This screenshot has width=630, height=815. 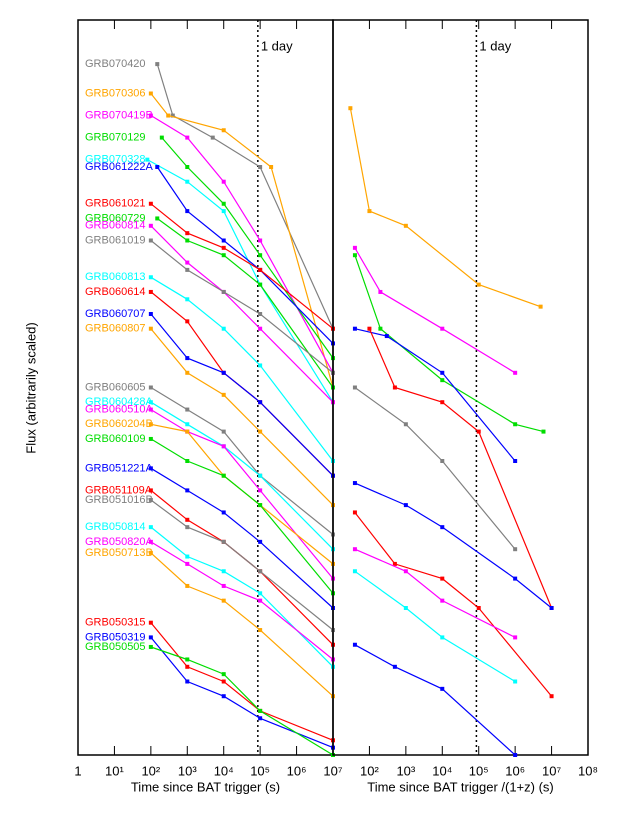 I want to click on y-axis-label: Flux (arbitrarily scaled), so click(x=30, y=387).